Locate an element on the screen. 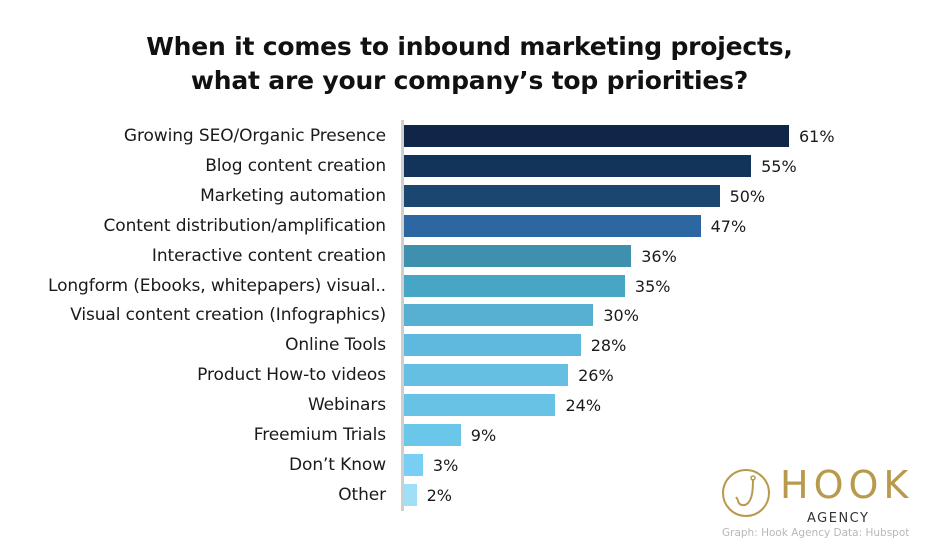 The height and width of the screenshot is (556, 939). bar-row: Blog content creation 55% is located at coordinates (469, 165).